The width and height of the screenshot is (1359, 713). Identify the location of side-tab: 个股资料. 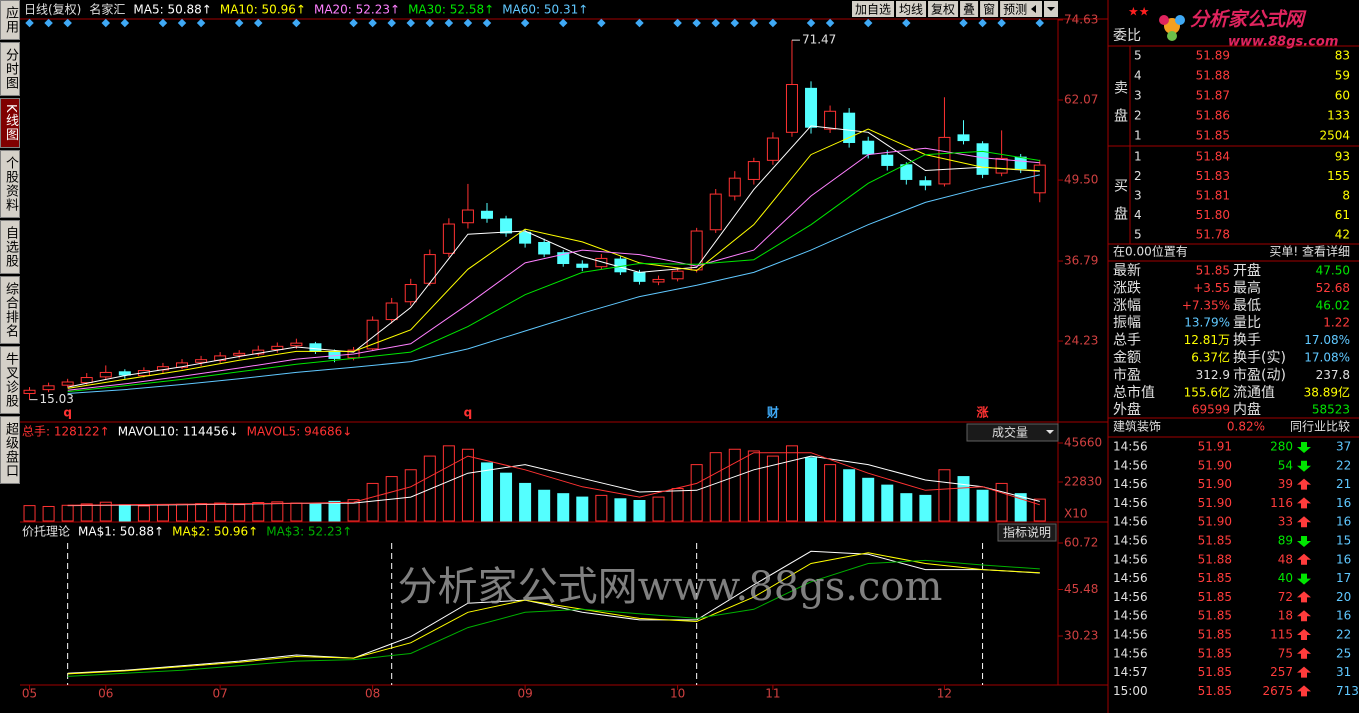
(10, 183).